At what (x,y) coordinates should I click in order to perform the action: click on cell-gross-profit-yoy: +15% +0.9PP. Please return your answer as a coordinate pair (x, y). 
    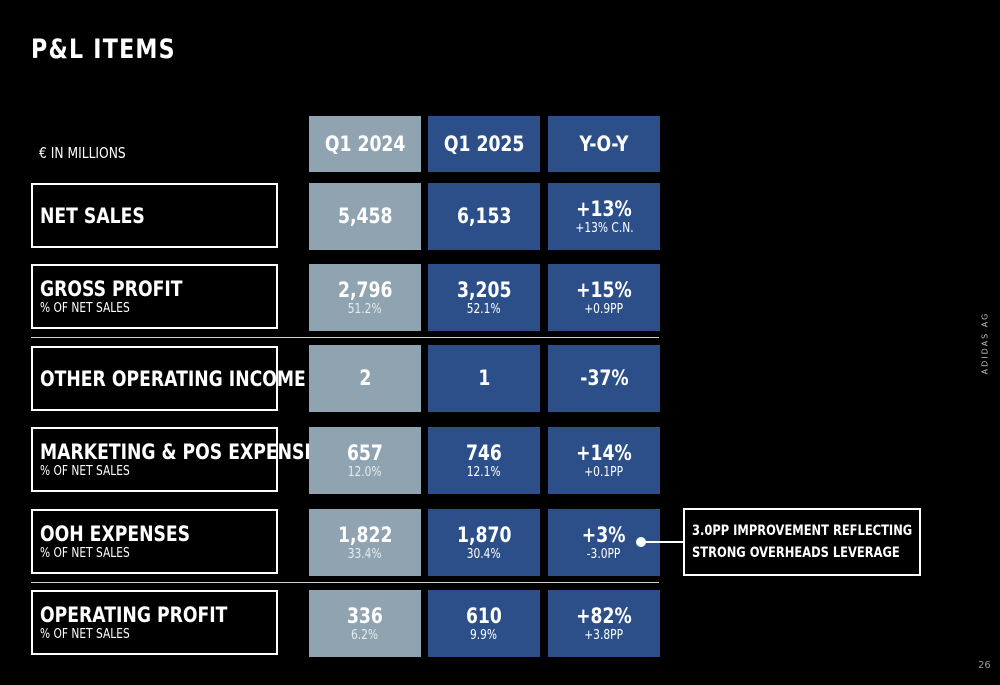
    Looking at the image, I should click on (604, 297).